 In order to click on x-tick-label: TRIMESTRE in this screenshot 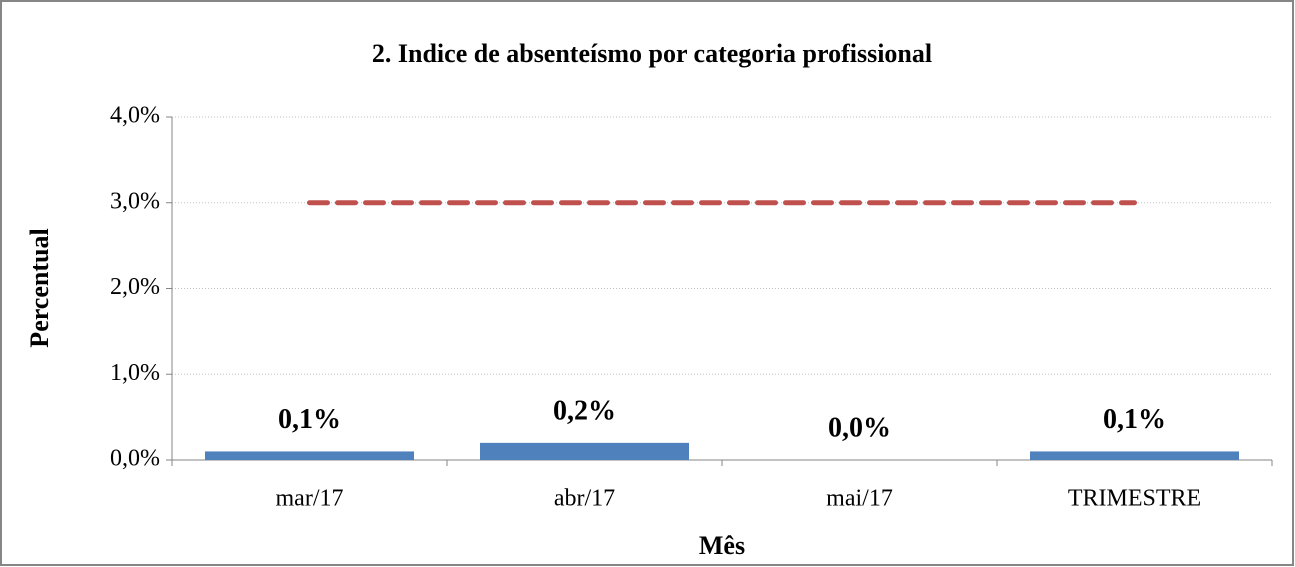, I will do `click(1134, 499)`.